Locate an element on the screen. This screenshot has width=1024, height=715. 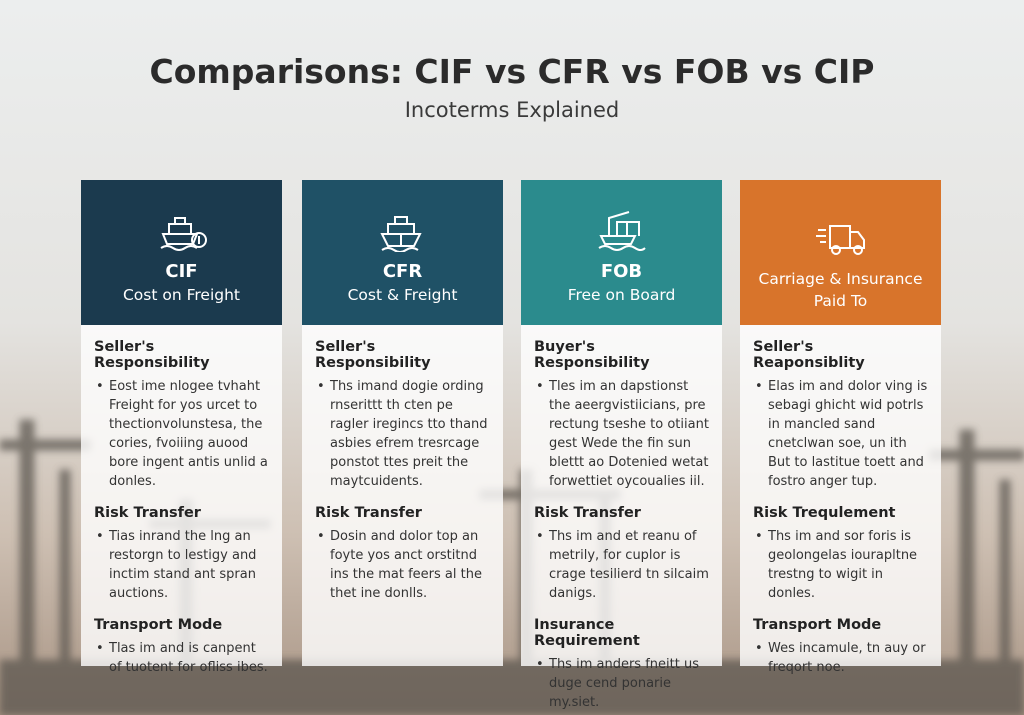
section-heading: Seller's Reaponsiblity is located at coordinates (809, 355).